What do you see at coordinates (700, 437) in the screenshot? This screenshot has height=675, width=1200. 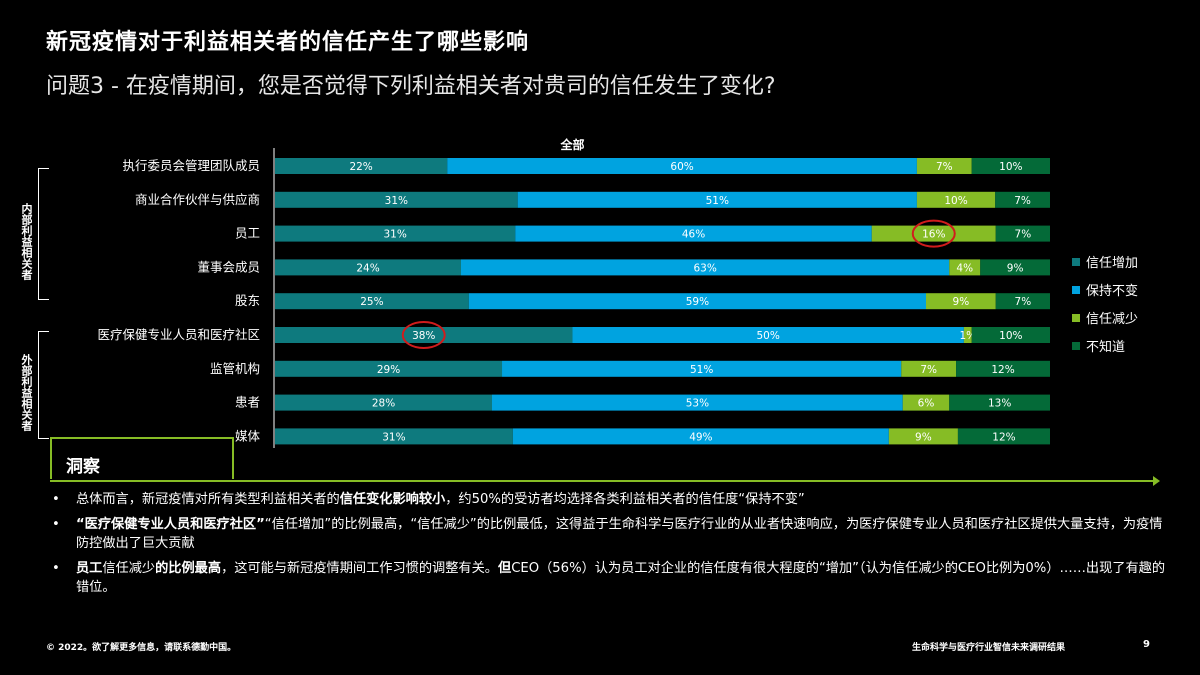 I see `bar-value-label: 49%` at bounding box center [700, 437].